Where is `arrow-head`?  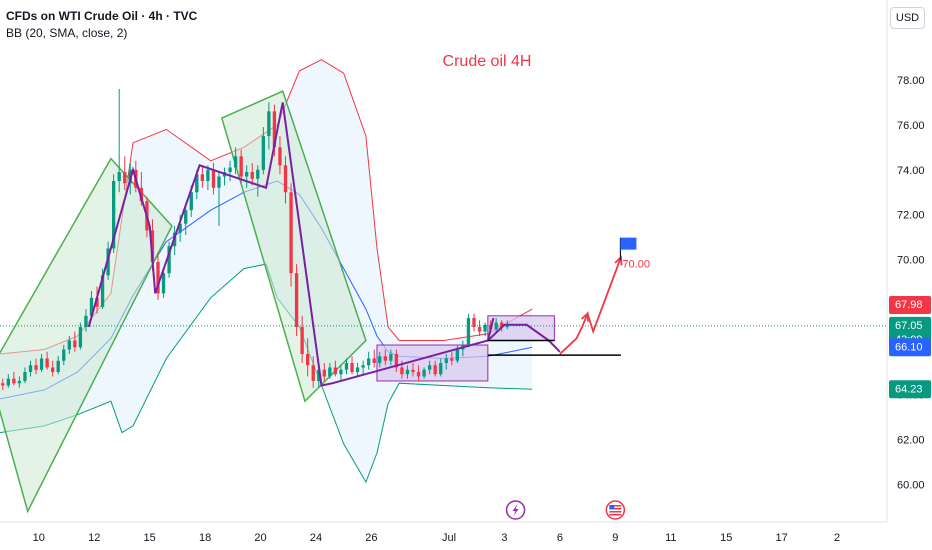
arrow-head is located at coordinates (585, 316).